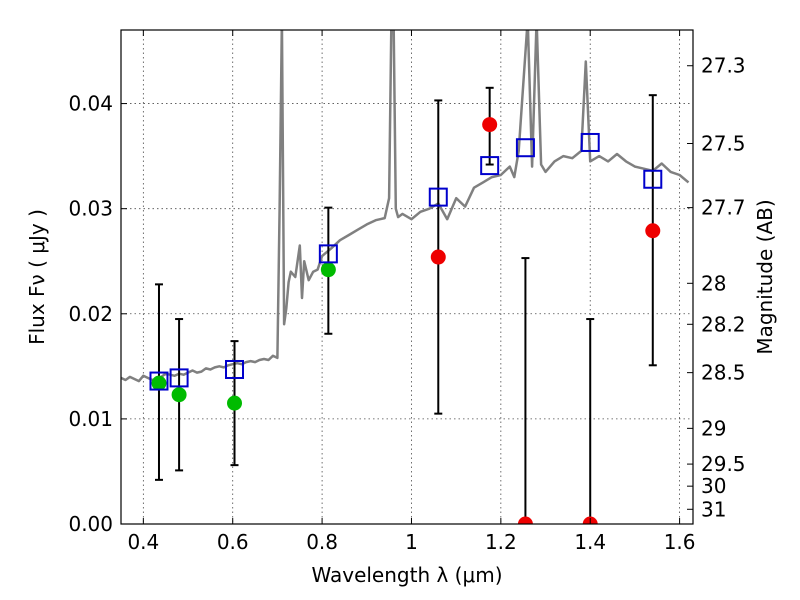 Image resolution: width=800 pixels, height=600 pixels. What do you see at coordinates (723, 144) in the screenshot?
I see `y2-tick-label: 27.5` at bounding box center [723, 144].